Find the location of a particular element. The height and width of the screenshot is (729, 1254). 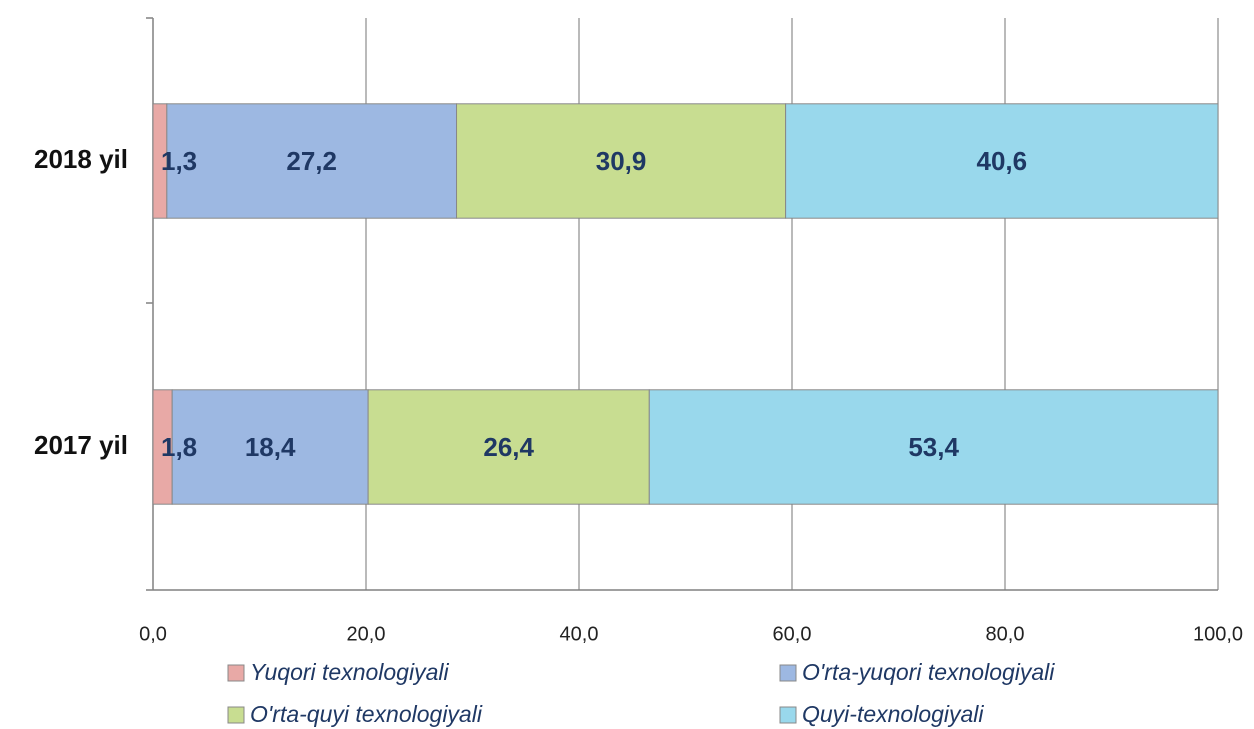

x-tick-label: 0,0 is located at coordinates (153, 634).